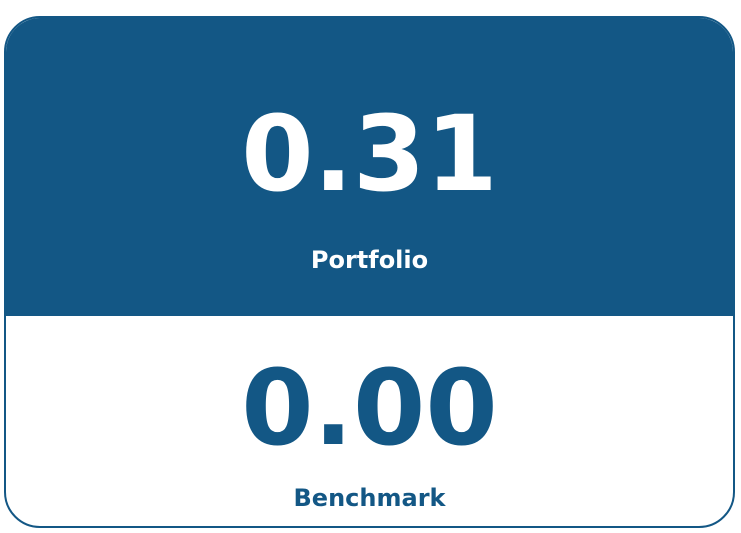  What do you see at coordinates (369, 260) in the screenshot?
I see `portfolio-label: Portfolio` at bounding box center [369, 260].